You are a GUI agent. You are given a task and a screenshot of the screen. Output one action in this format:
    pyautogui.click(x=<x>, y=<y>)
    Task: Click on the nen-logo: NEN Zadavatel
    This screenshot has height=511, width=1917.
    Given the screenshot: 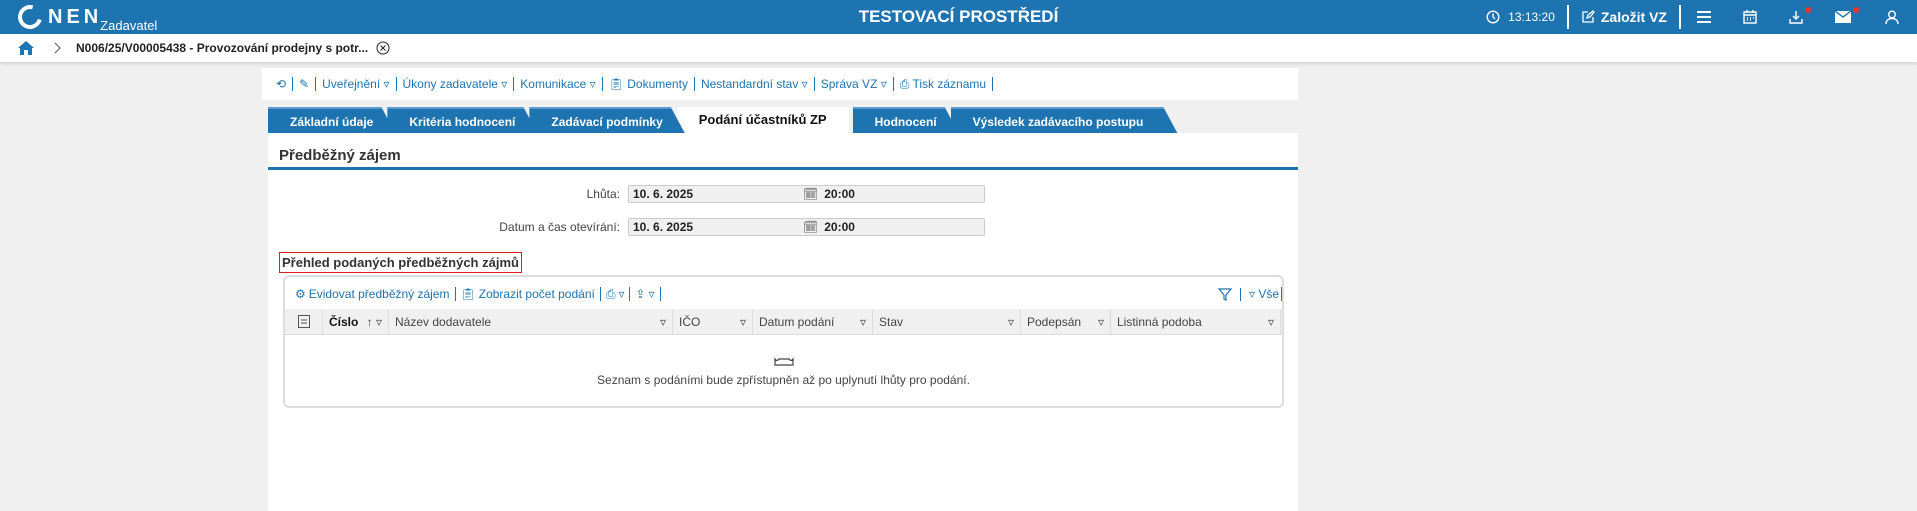 What is the action you would take?
    pyautogui.click(x=85, y=17)
    